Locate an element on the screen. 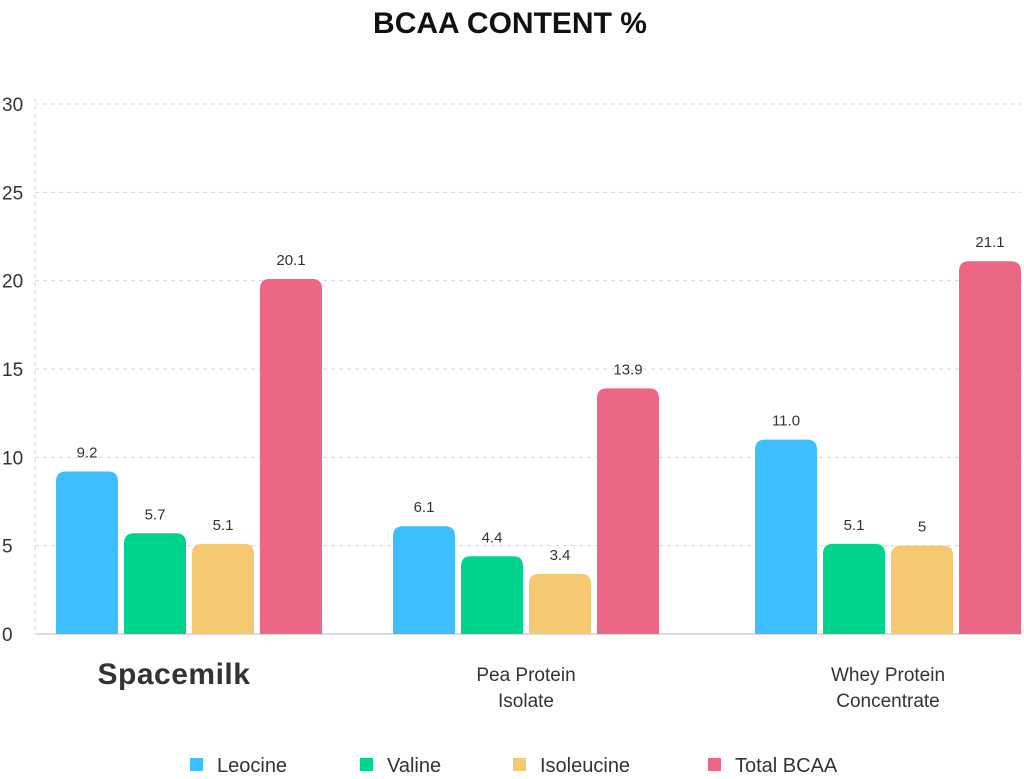 The image size is (1024, 779). y-tick-label: 15 is located at coordinates (12, 370).